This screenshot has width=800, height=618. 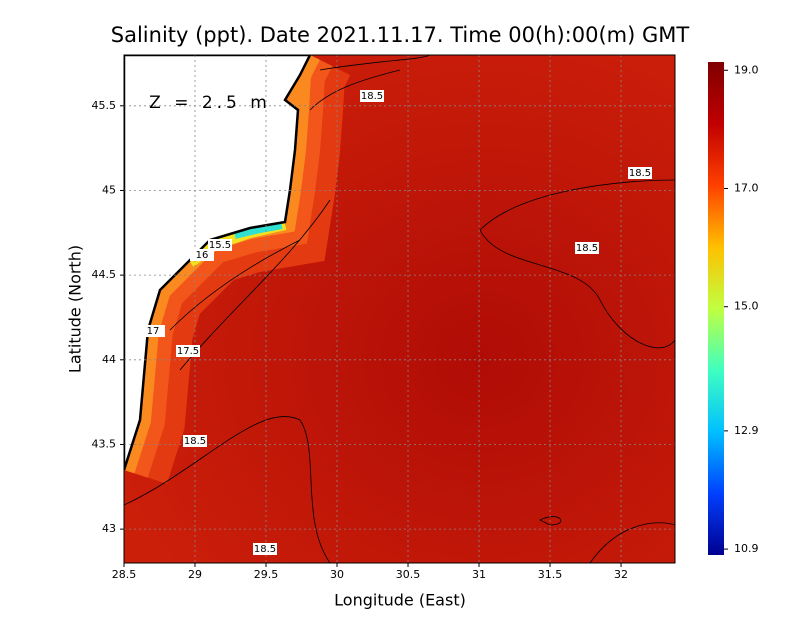 What do you see at coordinates (104, 105) in the screenshot?
I see `y-tick-label: 45.5` at bounding box center [104, 105].